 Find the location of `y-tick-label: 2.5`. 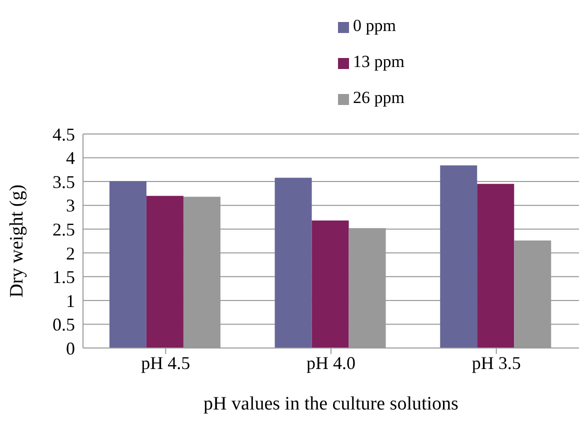

y-tick-label: 2.5 is located at coordinates (63, 230).